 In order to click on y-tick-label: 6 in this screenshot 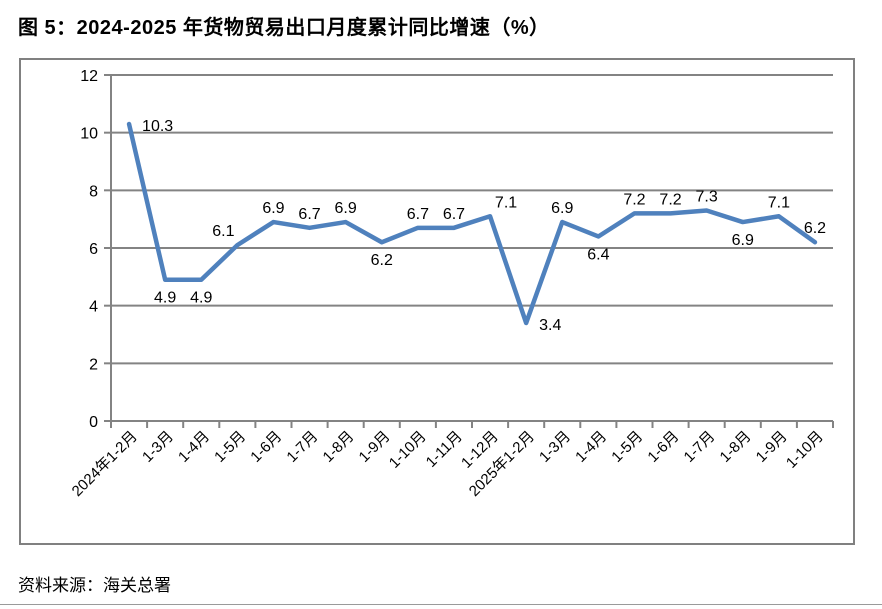, I will do `click(93, 249)`.